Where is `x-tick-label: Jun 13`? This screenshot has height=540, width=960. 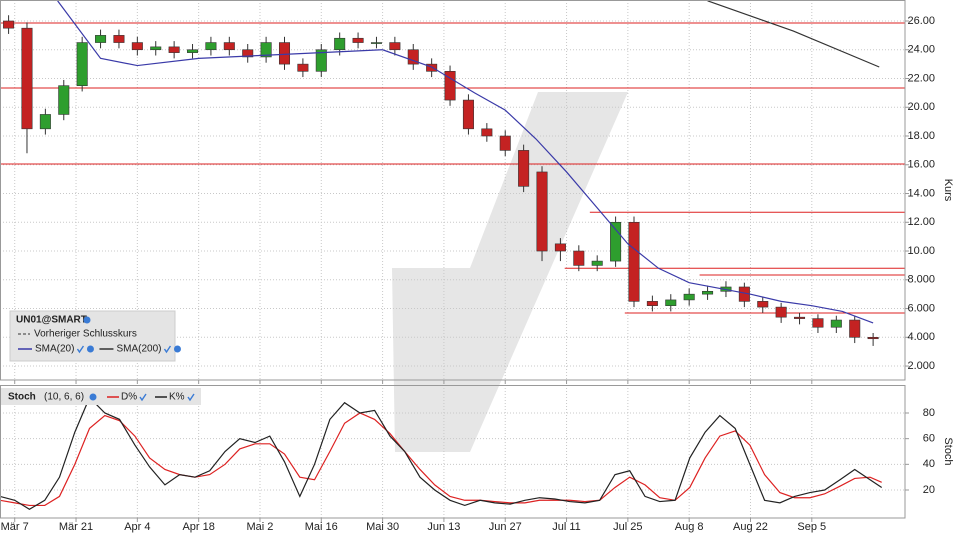 x-tick-label: Jun 13 is located at coordinates (443, 527).